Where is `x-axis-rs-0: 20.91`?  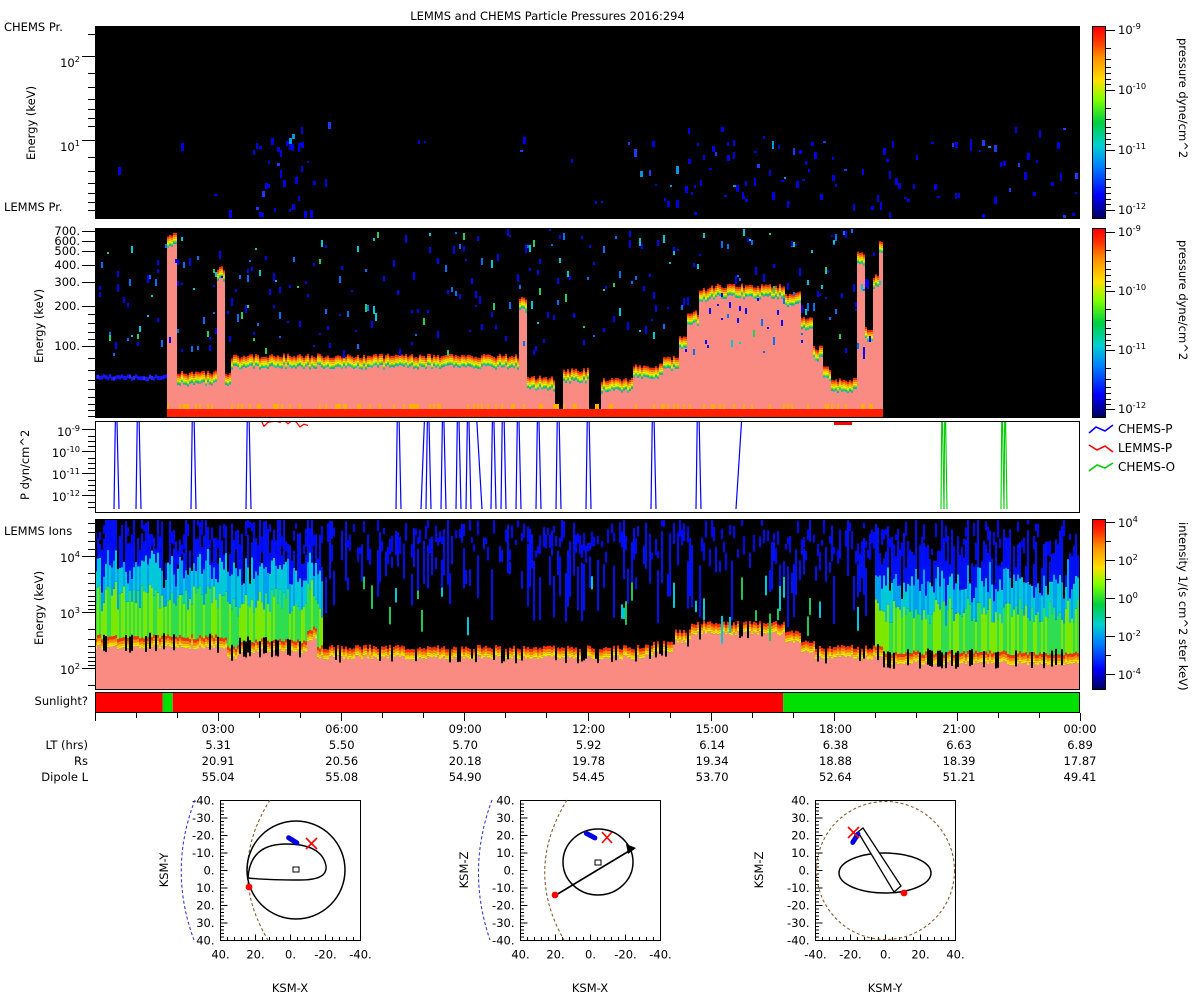
x-axis-rs-0: 20.91 is located at coordinates (218, 761).